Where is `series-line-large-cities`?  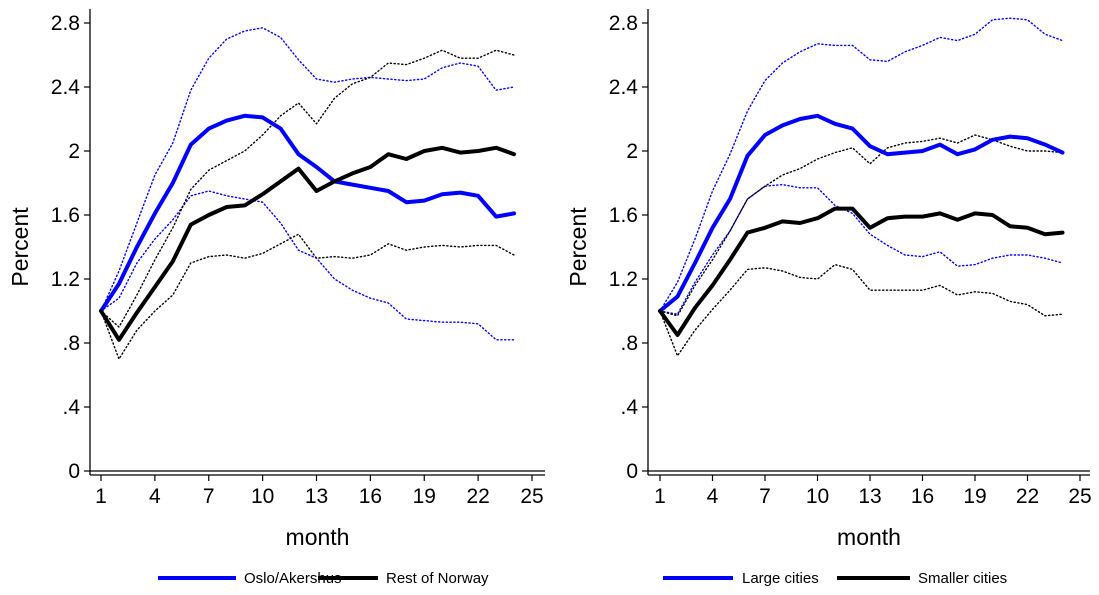
series-line-large-cities is located at coordinates (861, 213).